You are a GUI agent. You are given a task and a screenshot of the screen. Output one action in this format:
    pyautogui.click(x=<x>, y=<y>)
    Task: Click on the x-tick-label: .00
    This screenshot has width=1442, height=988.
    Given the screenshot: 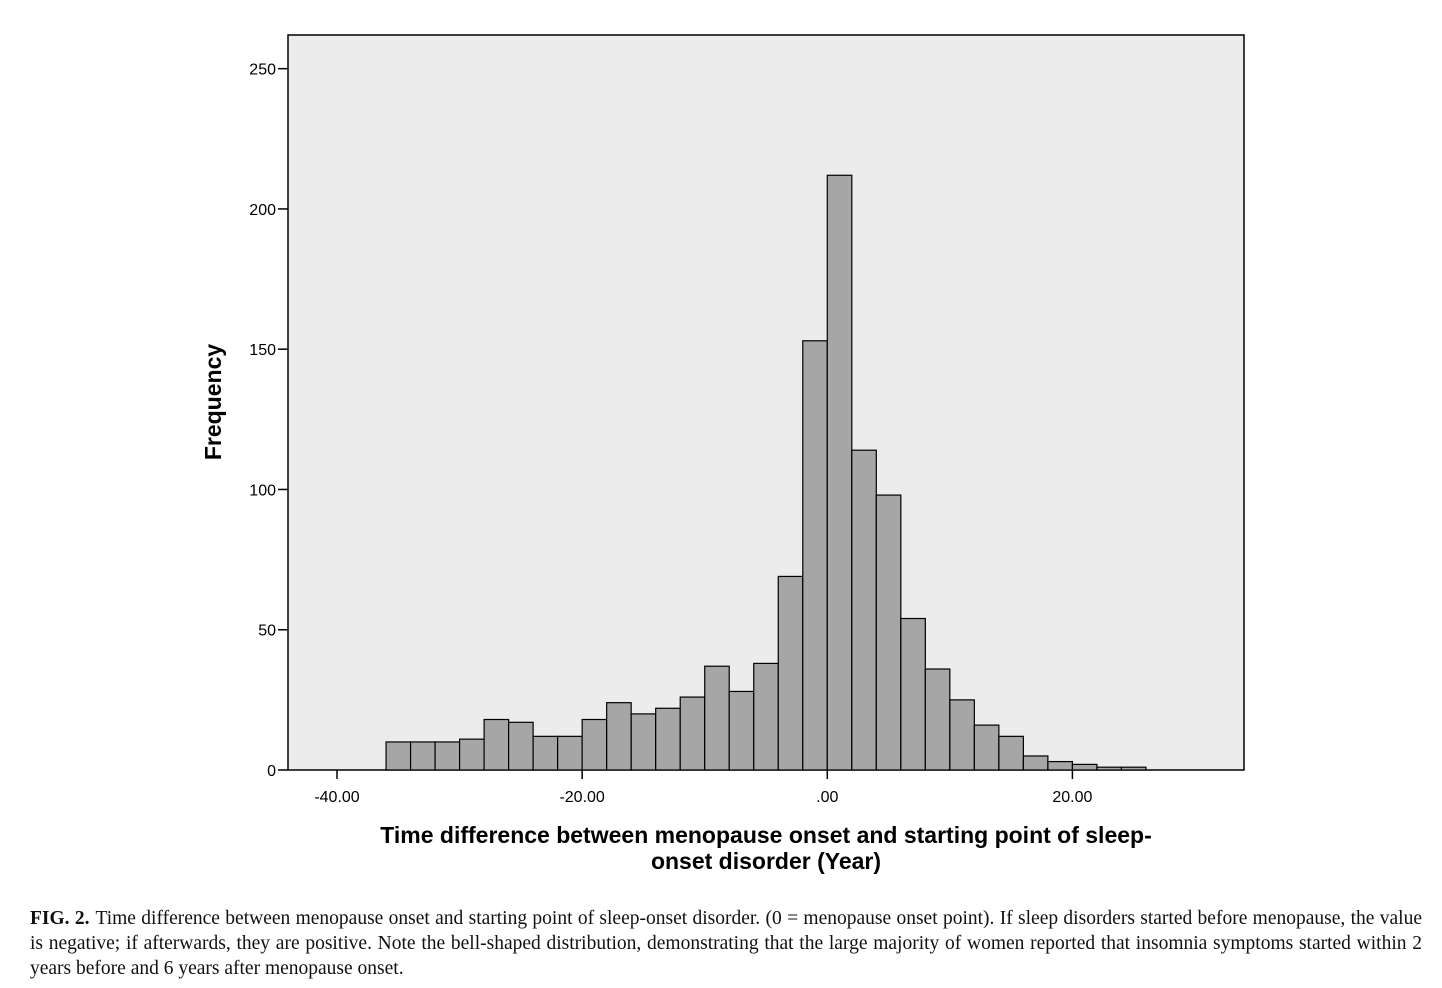 What is the action you would take?
    pyautogui.click(x=827, y=797)
    